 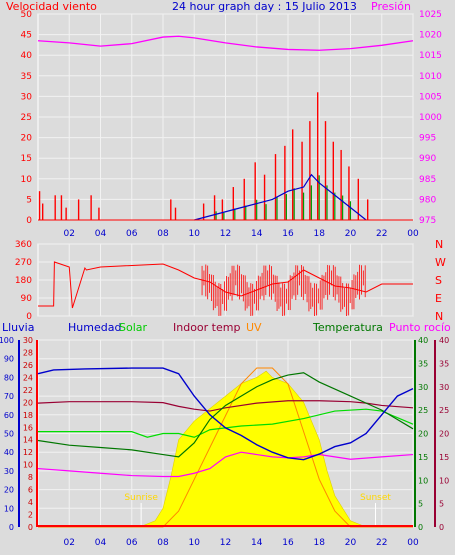 I want to click on temperature-tick-label: 25, so click(x=423, y=410).